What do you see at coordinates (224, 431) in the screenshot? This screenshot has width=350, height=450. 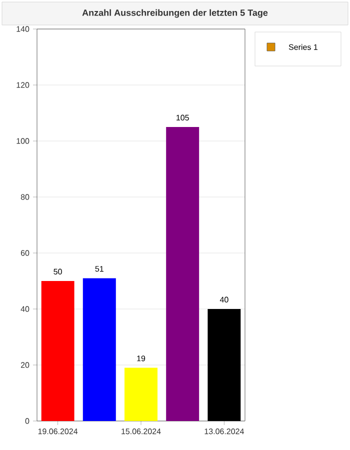 I see `x-tick-label: 13.06.2024` at bounding box center [224, 431].